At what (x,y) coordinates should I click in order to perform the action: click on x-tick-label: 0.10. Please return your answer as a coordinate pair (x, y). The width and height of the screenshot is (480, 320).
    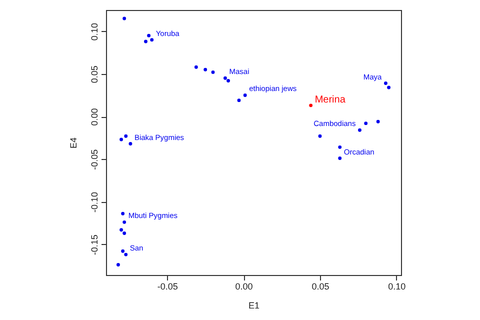
    Looking at the image, I should click on (397, 287).